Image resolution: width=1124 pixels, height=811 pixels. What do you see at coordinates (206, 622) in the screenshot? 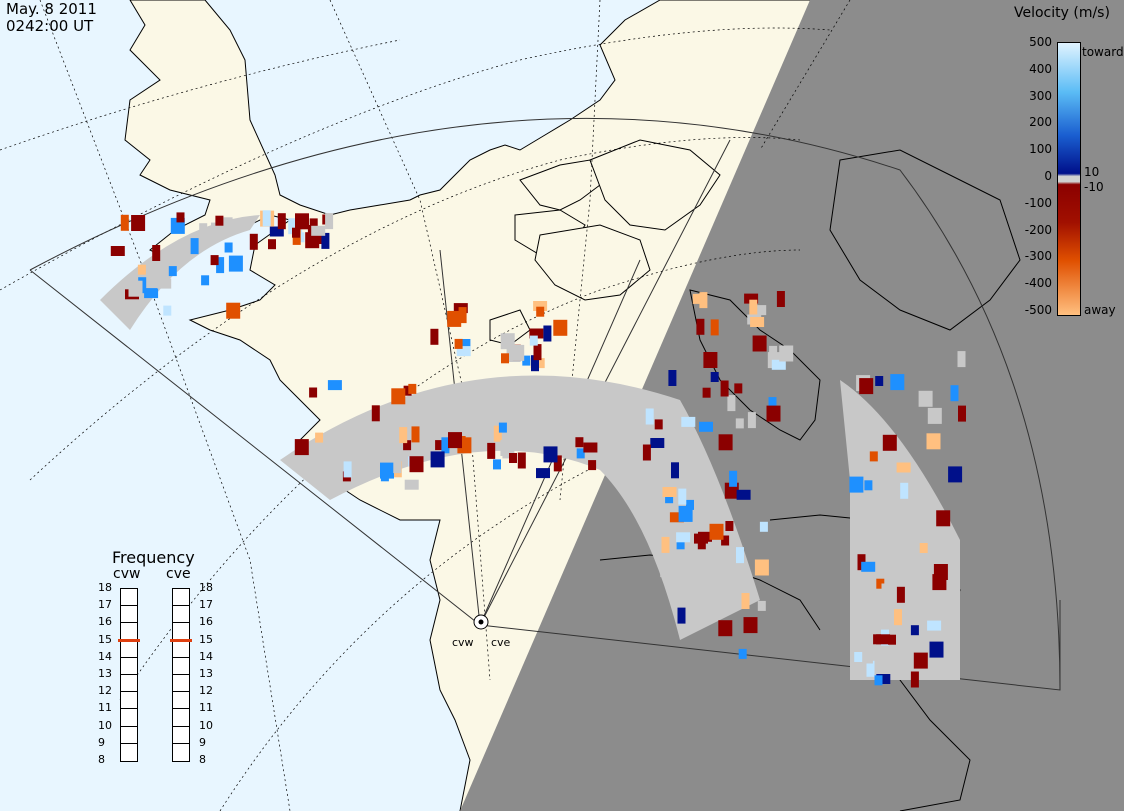
I see `frequency-tick-right: 16` at bounding box center [206, 622].